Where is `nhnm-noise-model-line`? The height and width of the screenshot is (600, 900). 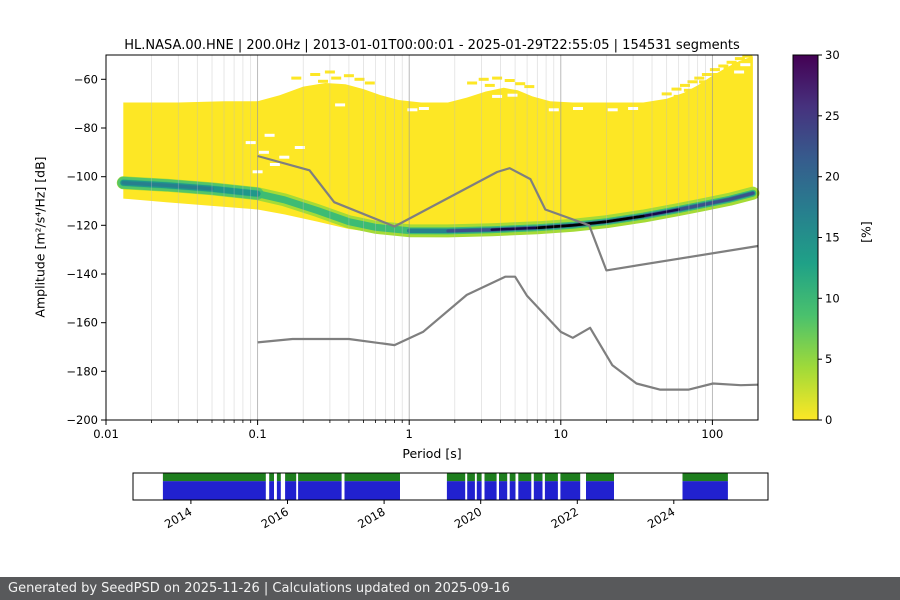 nhnm-noise-model-line is located at coordinates (508, 213).